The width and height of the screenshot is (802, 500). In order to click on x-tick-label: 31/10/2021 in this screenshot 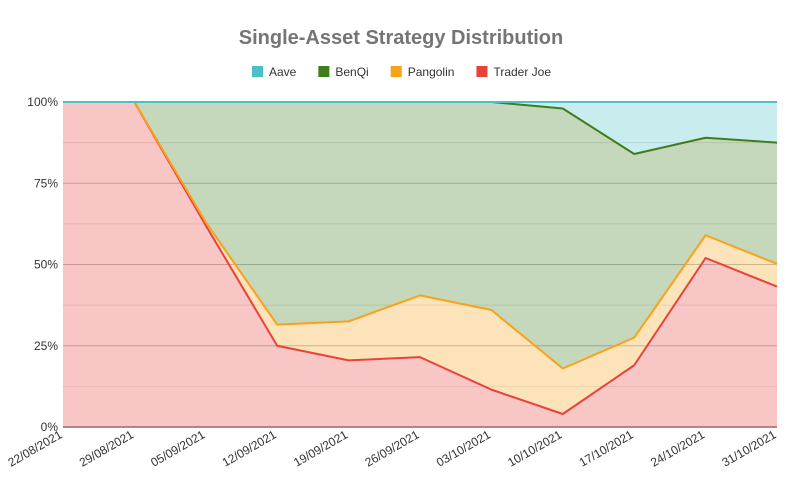, I will do `click(748, 448)`.